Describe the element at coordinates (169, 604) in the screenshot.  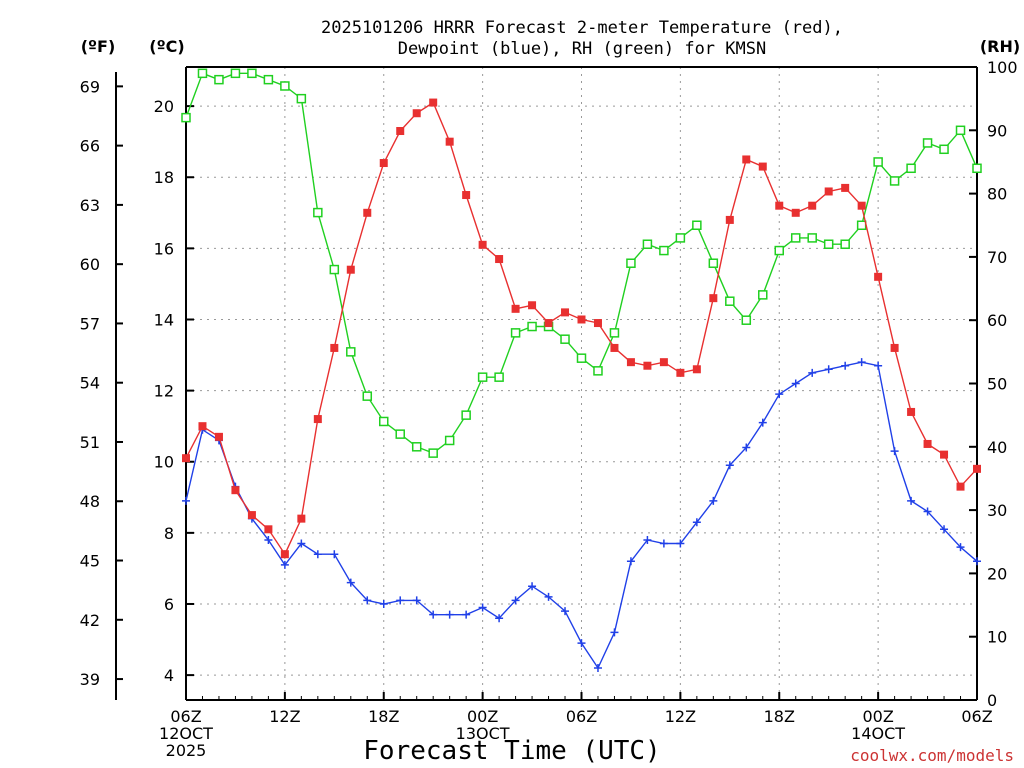
I see `celsius-tick-label: 6` at that location.